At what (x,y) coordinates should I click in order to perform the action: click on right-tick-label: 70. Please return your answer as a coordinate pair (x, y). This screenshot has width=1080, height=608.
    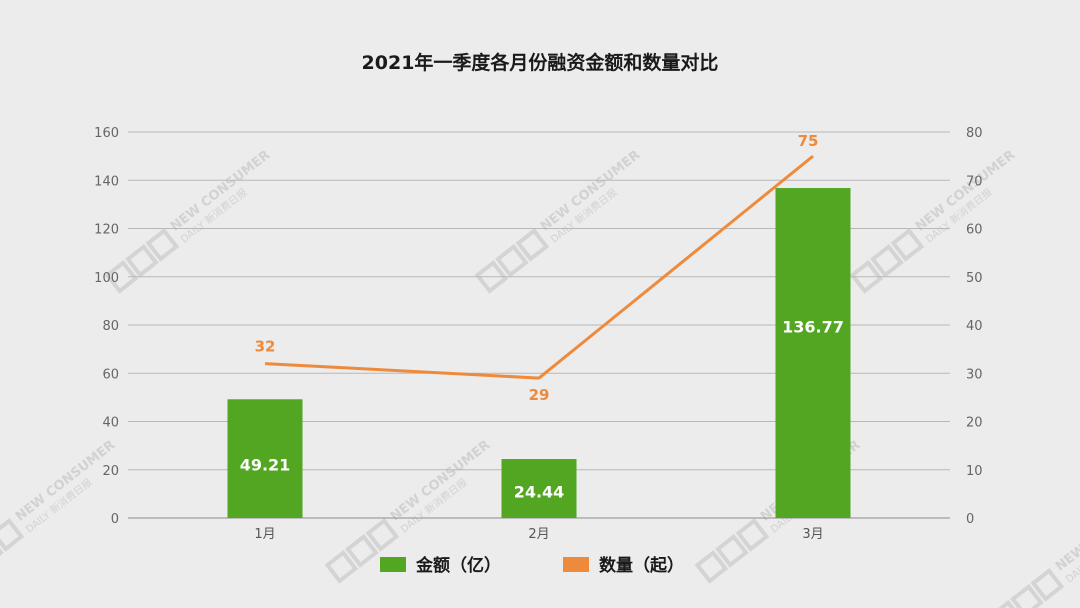
    Looking at the image, I should click on (974, 181).